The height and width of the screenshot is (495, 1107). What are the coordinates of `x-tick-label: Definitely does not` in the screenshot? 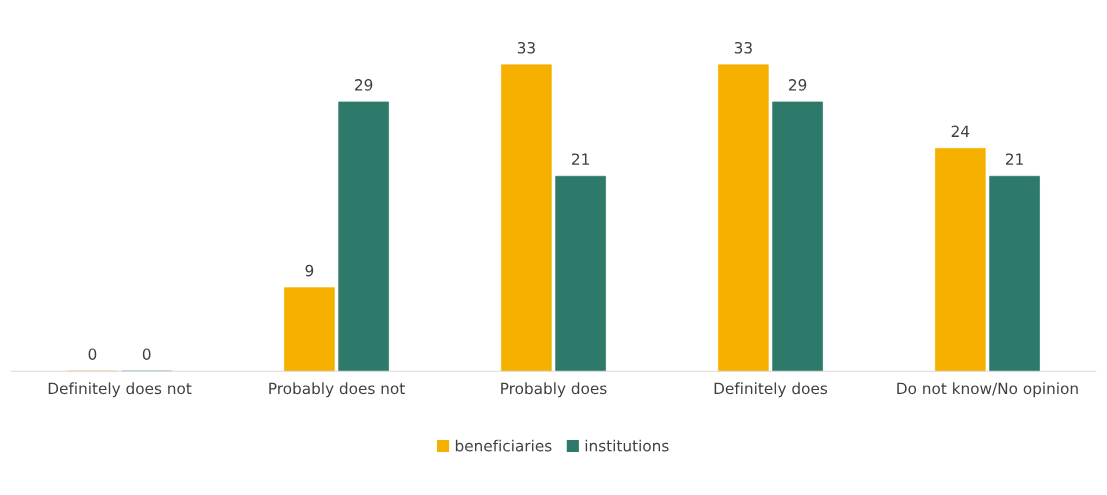 It's located at (120, 390).